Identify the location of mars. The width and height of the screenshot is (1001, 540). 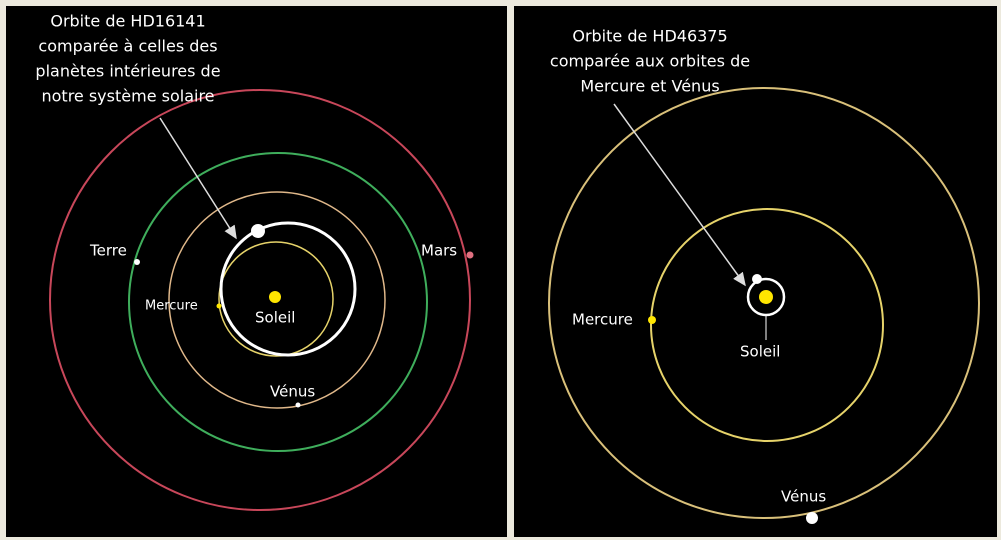
(470, 255).